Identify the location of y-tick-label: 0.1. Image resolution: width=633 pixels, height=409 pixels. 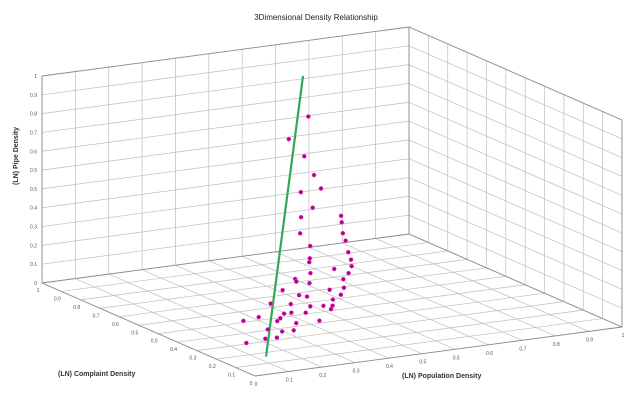
(289, 381).